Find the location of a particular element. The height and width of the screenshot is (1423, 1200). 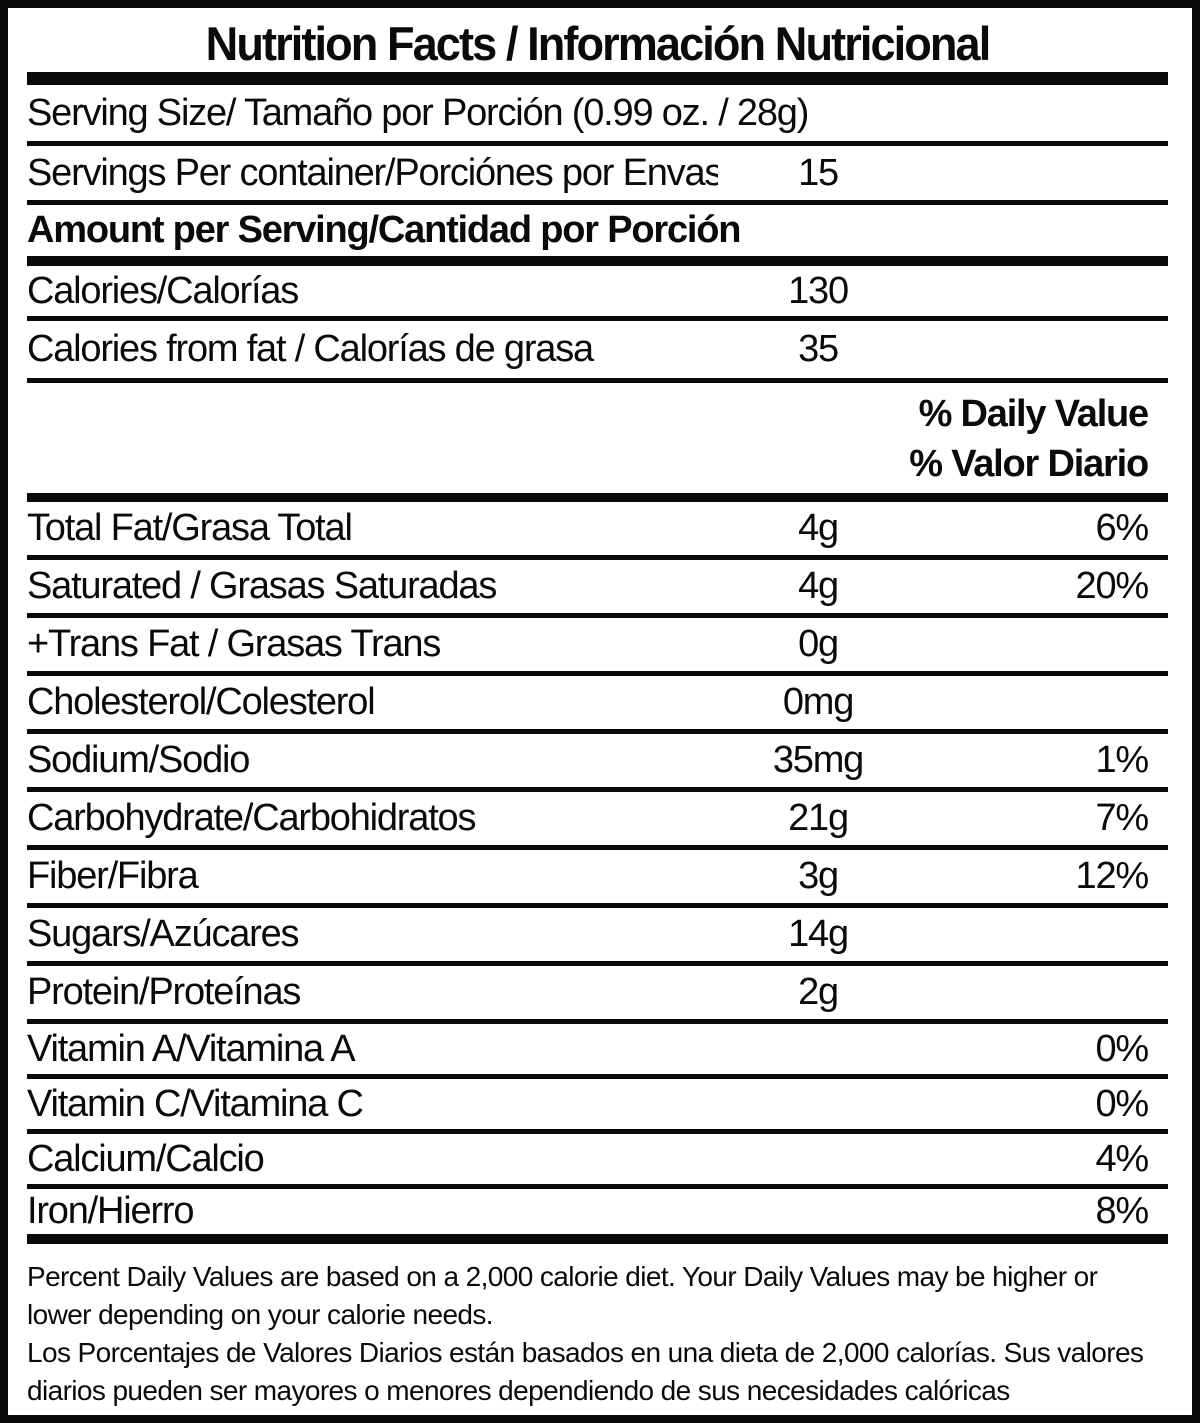

trans-fat-amount: 0g is located at coordinates (818, 644).